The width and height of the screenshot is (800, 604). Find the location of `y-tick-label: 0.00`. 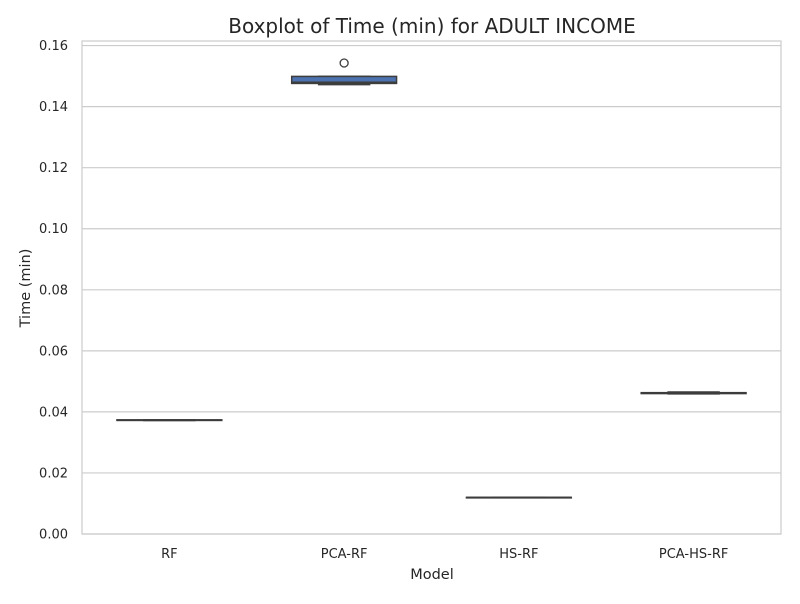

y-tick-label: 0.00 is located at coordinates (53, 535).